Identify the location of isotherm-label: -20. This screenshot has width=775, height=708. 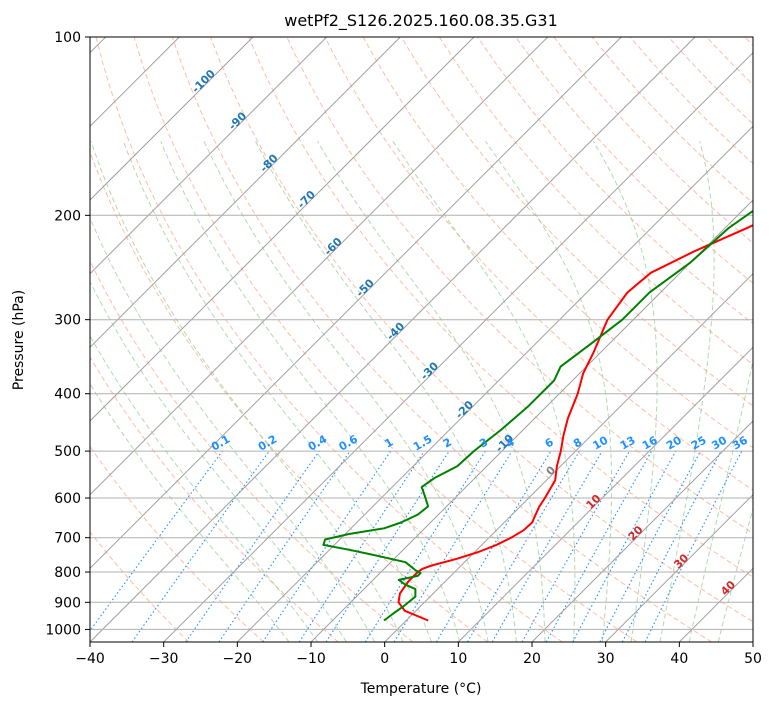
(464, 409).